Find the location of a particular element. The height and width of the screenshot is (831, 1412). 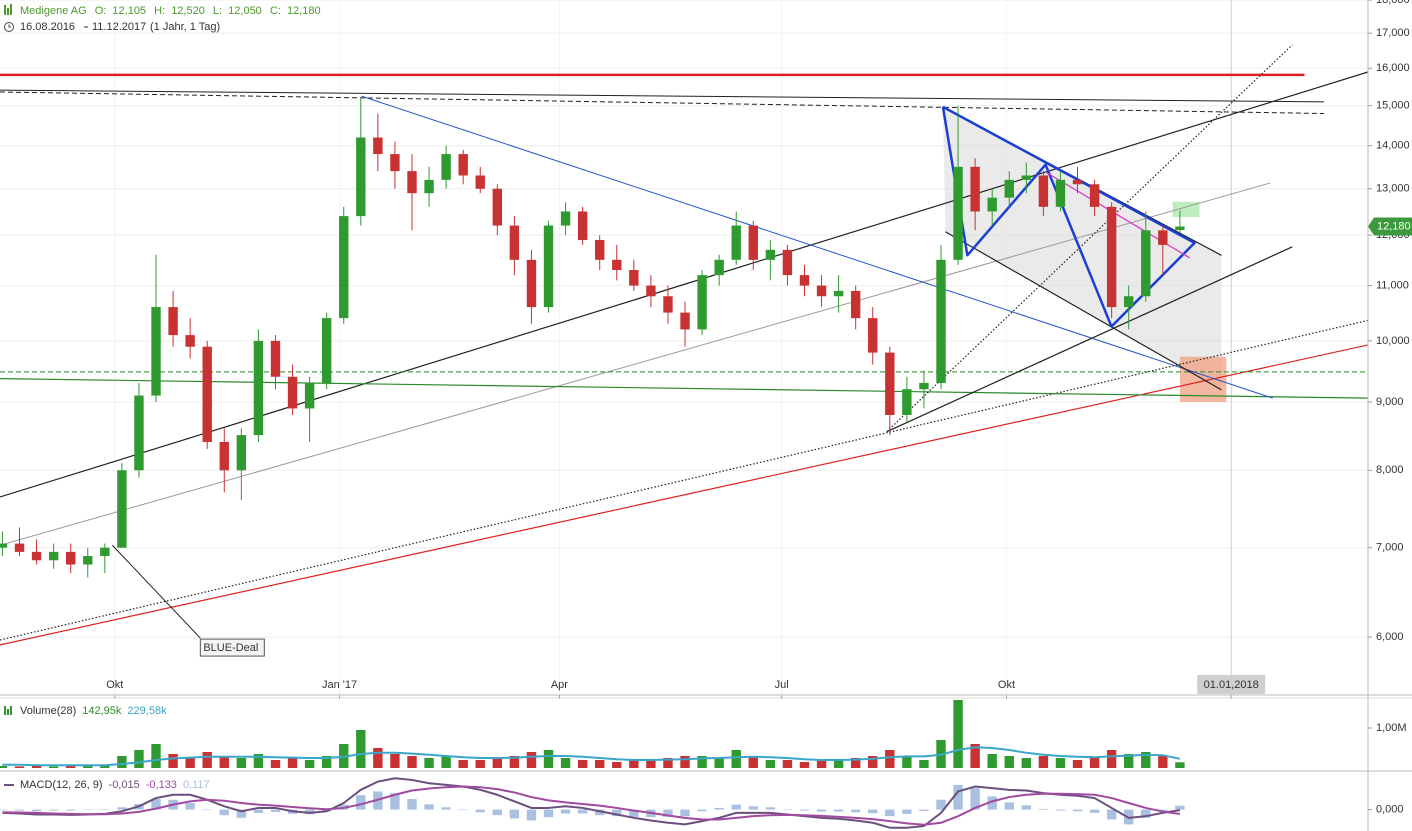

ohlc-label: H: is located at coordinates (159, 11).